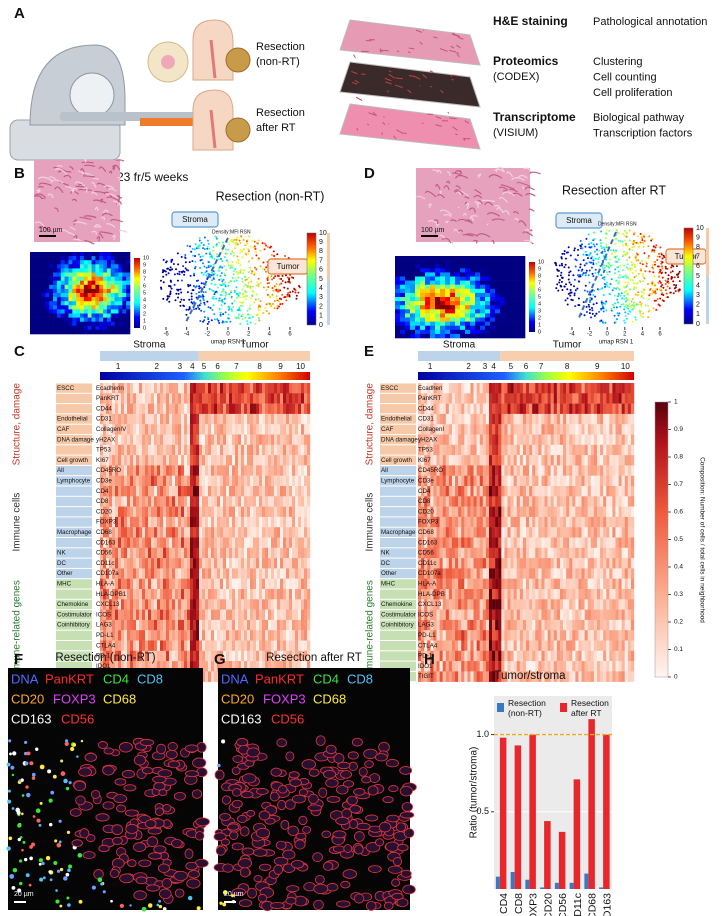  Describe the element at coordinates (73, 604) in the screenshot. I see `row-type: Chemokine` at that location.